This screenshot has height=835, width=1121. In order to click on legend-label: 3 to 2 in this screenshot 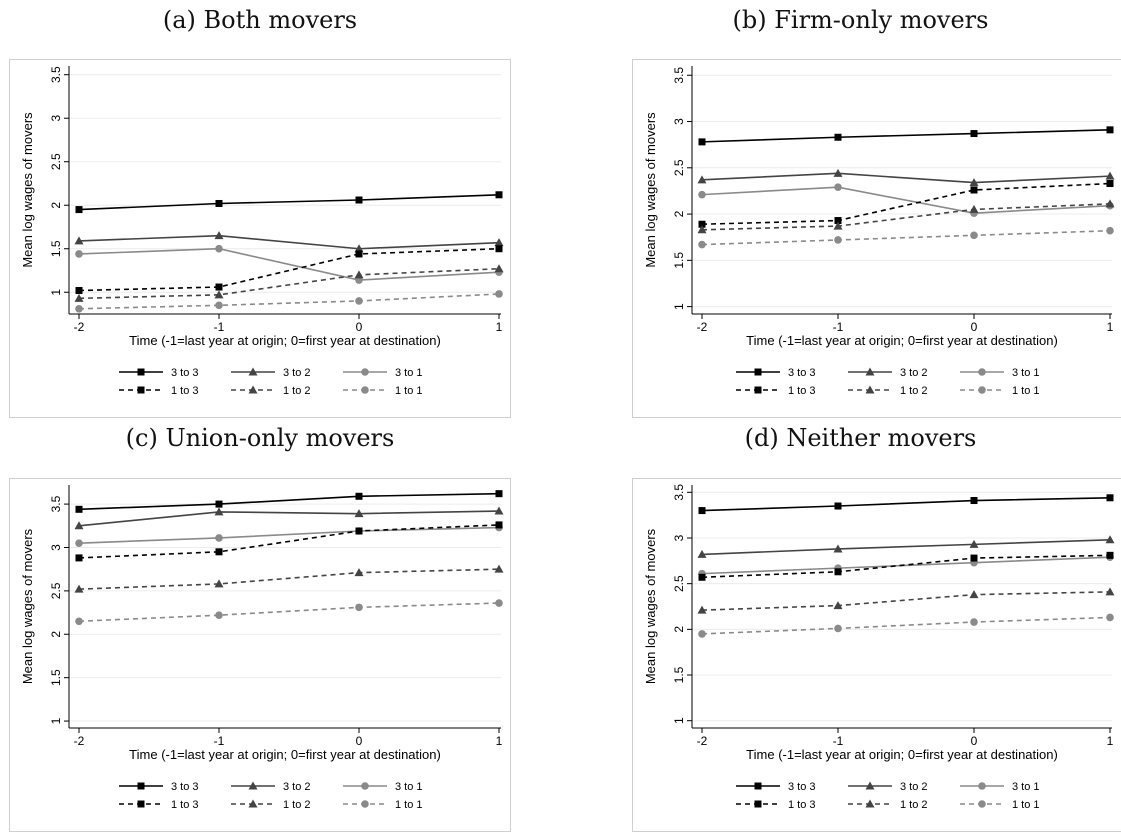, I will do `click(914, 373)`.